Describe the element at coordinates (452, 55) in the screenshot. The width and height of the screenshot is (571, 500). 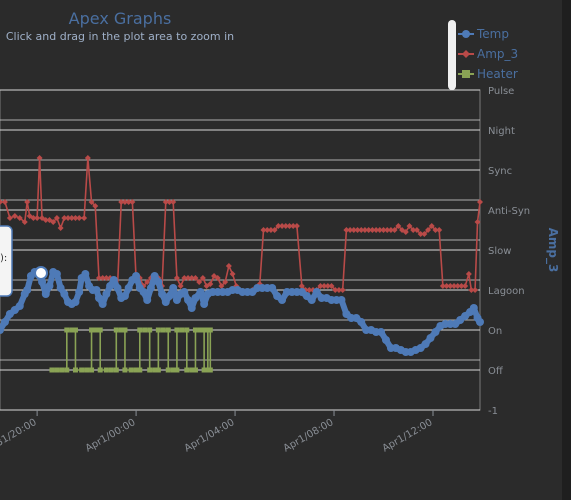
I see `legend-scrollbar` at that location.